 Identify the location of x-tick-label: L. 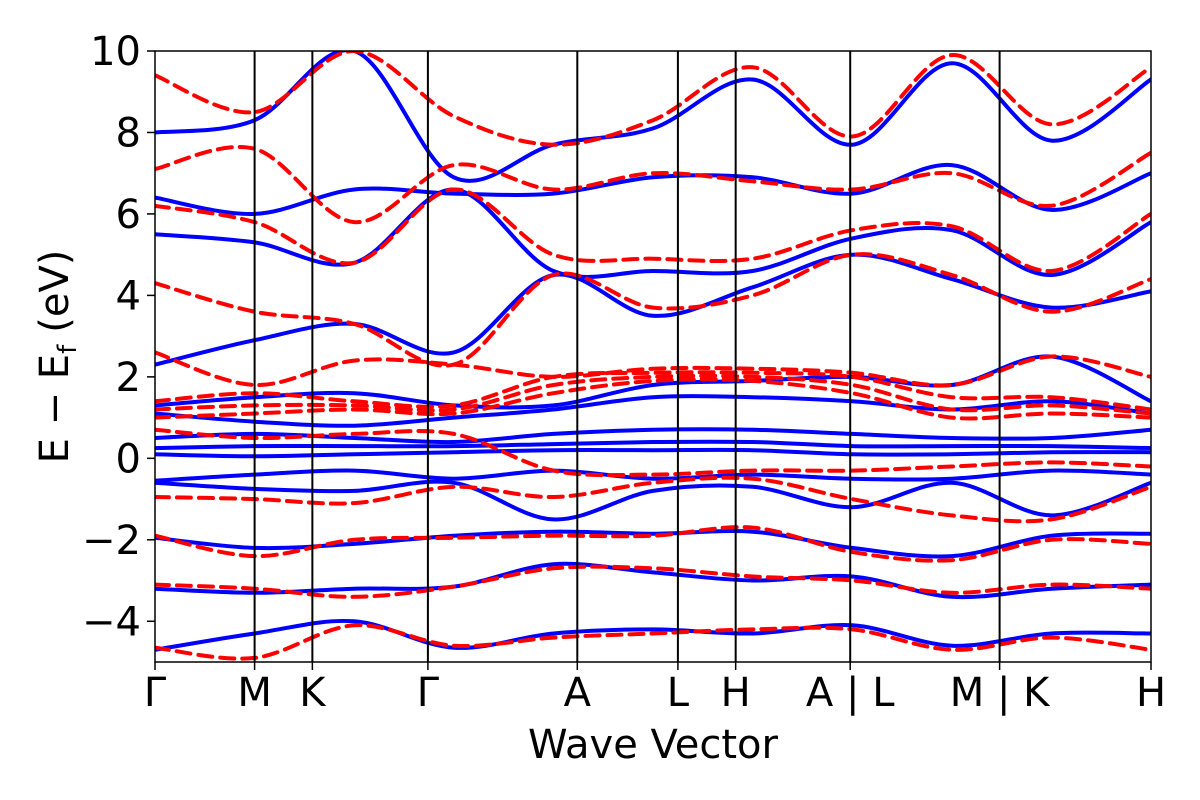
(678, 693).